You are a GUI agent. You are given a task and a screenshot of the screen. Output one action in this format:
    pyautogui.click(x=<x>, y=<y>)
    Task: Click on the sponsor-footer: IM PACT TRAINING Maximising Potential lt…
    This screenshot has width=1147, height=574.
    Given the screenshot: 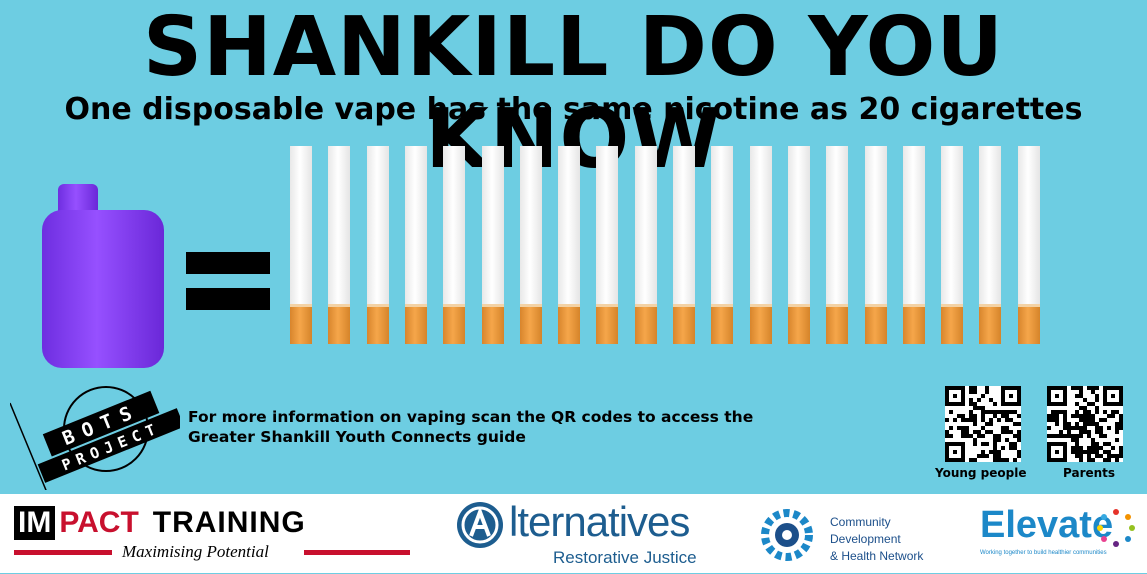 What is the action you would take?
    pyautogui.click(x=573, y=533)
    